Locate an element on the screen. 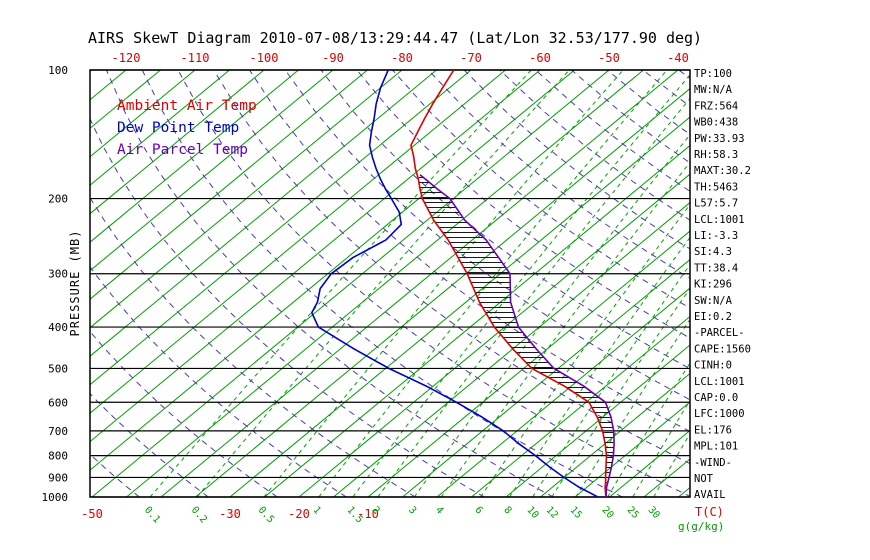 The width and height of the screenshot is (870, 560). pressure-tick-label: 200 is located at coordinates (58, 199).